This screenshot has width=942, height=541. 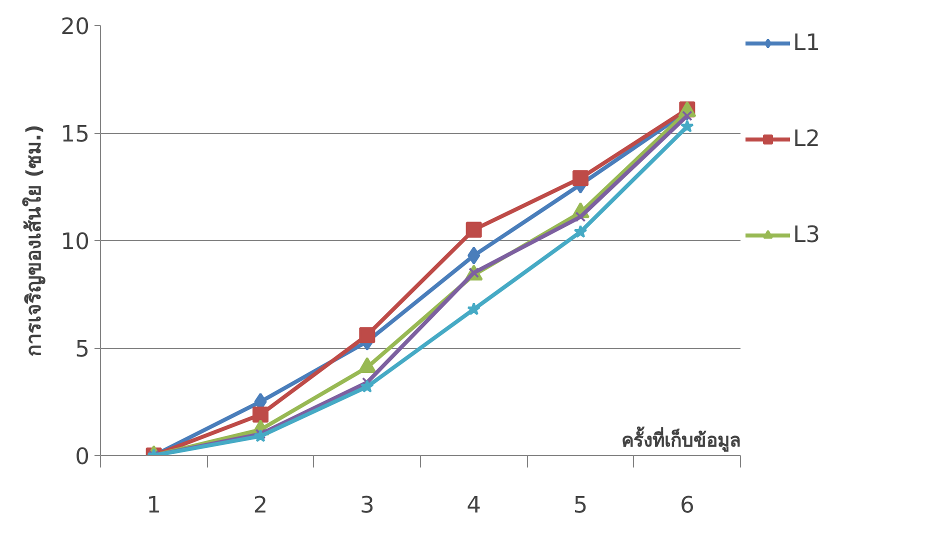 What do you see at coordinates (474, 505) in the screenshot?
I see `x-tick-label: 4` at bounding box center [474, 505].